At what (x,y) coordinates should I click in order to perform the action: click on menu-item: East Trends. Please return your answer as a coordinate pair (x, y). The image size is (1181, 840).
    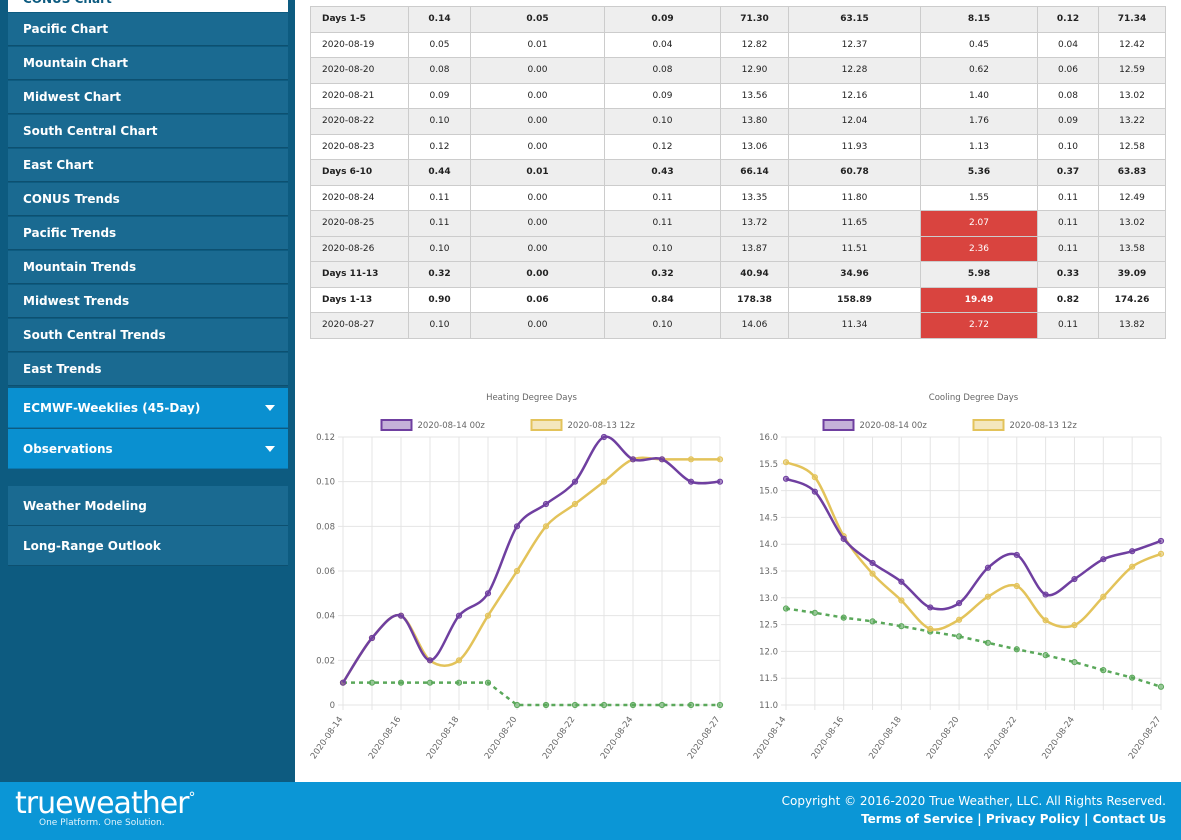
    Looking at the image, I should click on (148, 369).